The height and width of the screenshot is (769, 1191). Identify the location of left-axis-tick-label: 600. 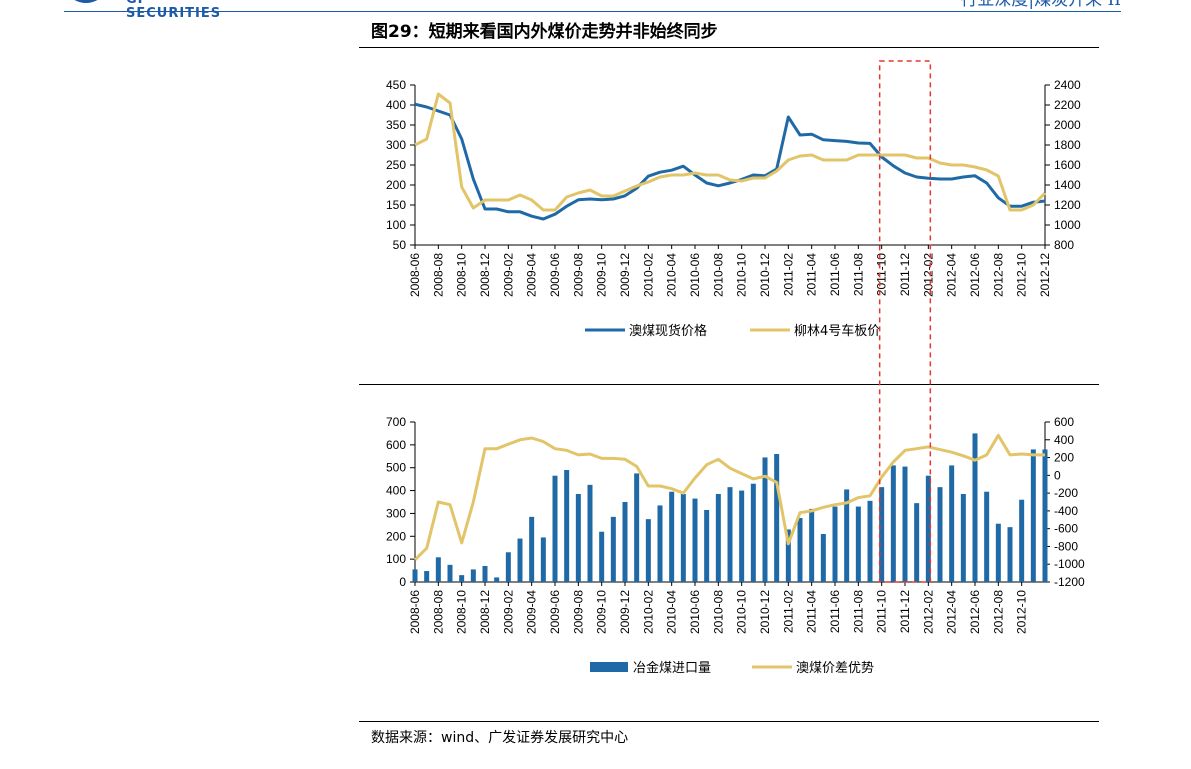
(396, 445).